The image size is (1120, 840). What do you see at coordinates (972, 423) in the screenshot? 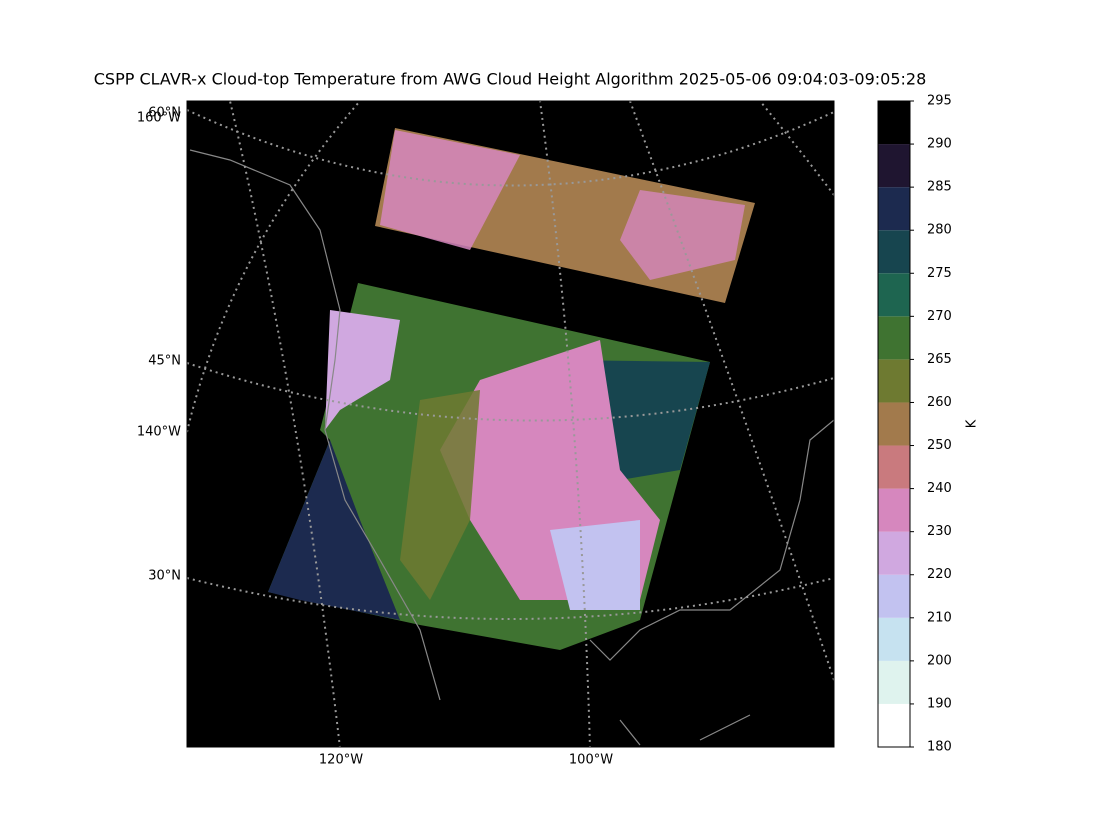
I see `colorbar-label: K` at bounding box center [972, 423].